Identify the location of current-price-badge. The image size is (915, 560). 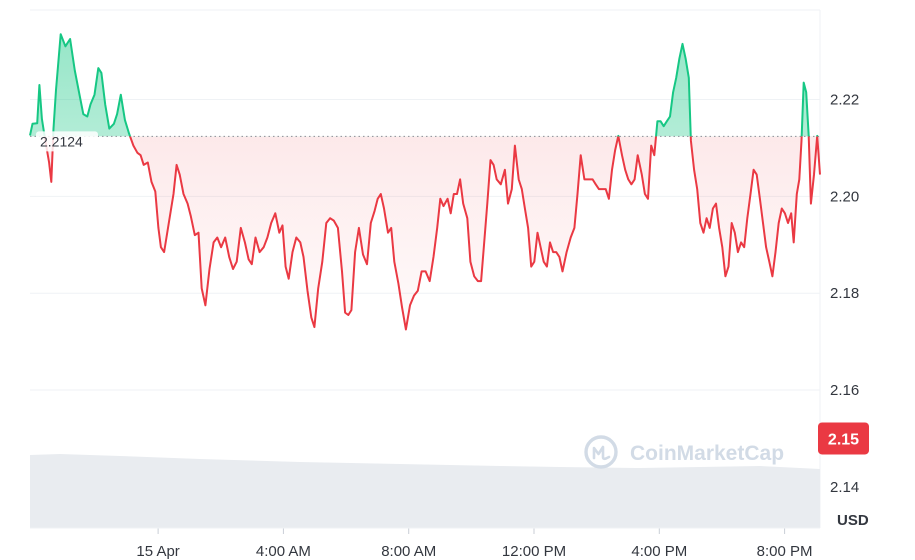
(843, 438).